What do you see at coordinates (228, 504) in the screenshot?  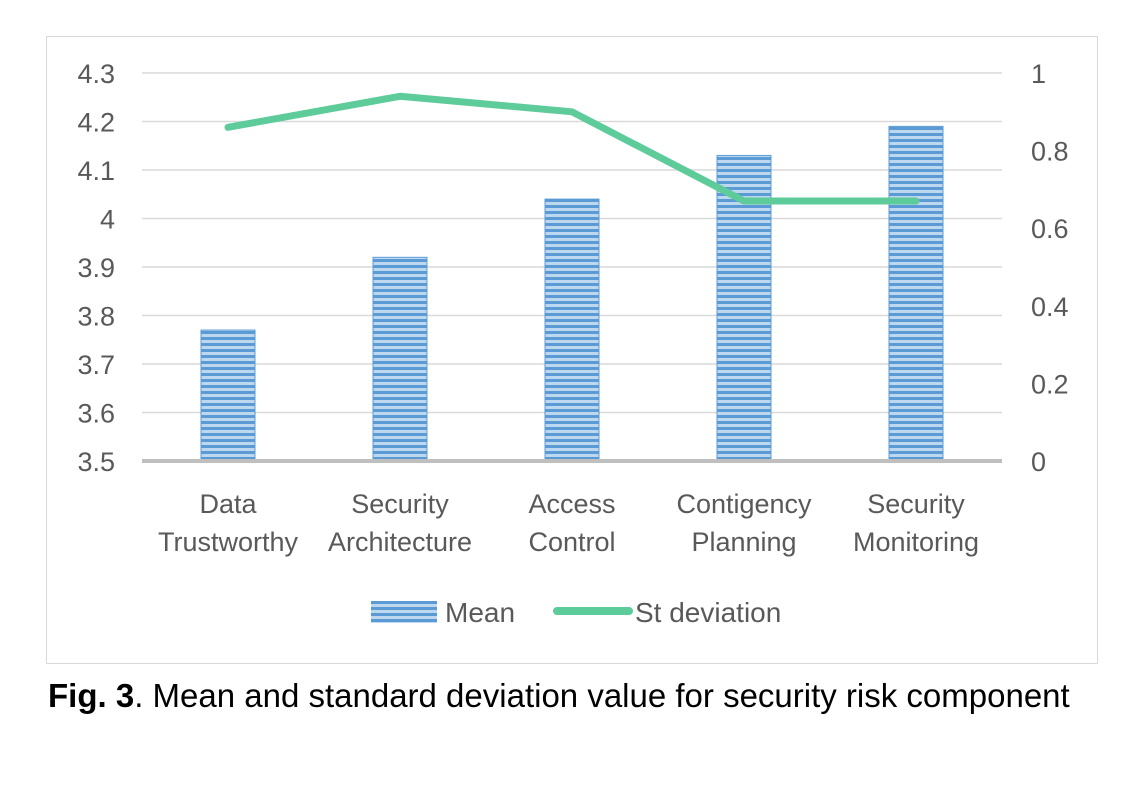 I see `category-label: Data` at bounding box center [228, 504].